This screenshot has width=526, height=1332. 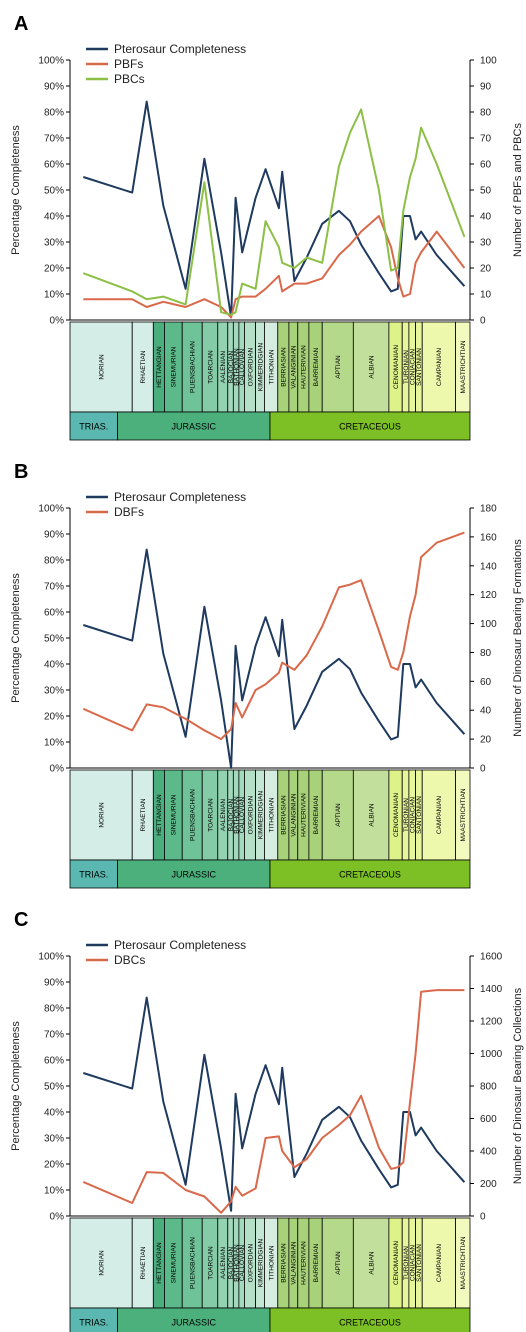 What do you see at coordinates (242, 1262) in the screenshot?
I see `stage-label: CALLOVIAN` at bounding box center [242, 1262].